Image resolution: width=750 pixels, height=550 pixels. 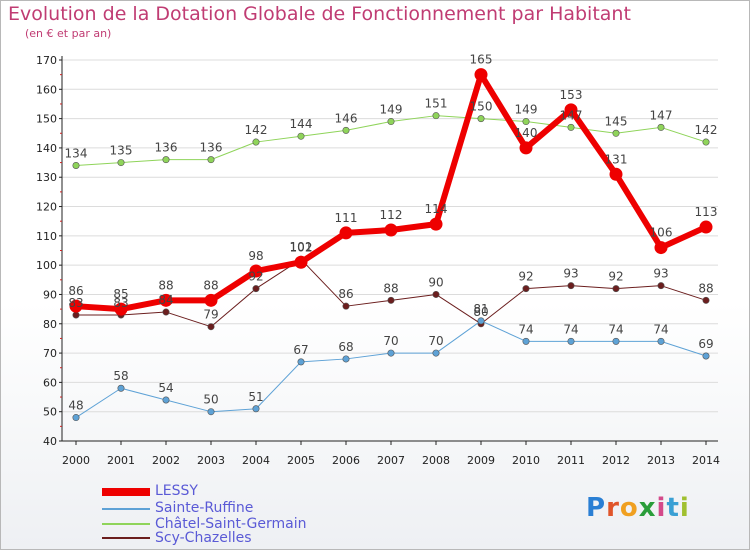 What do you see at coordinates (255, 256) in the screenshot?
I see `data-label-lessy-2004: 98` at bounding box center [255, 256].